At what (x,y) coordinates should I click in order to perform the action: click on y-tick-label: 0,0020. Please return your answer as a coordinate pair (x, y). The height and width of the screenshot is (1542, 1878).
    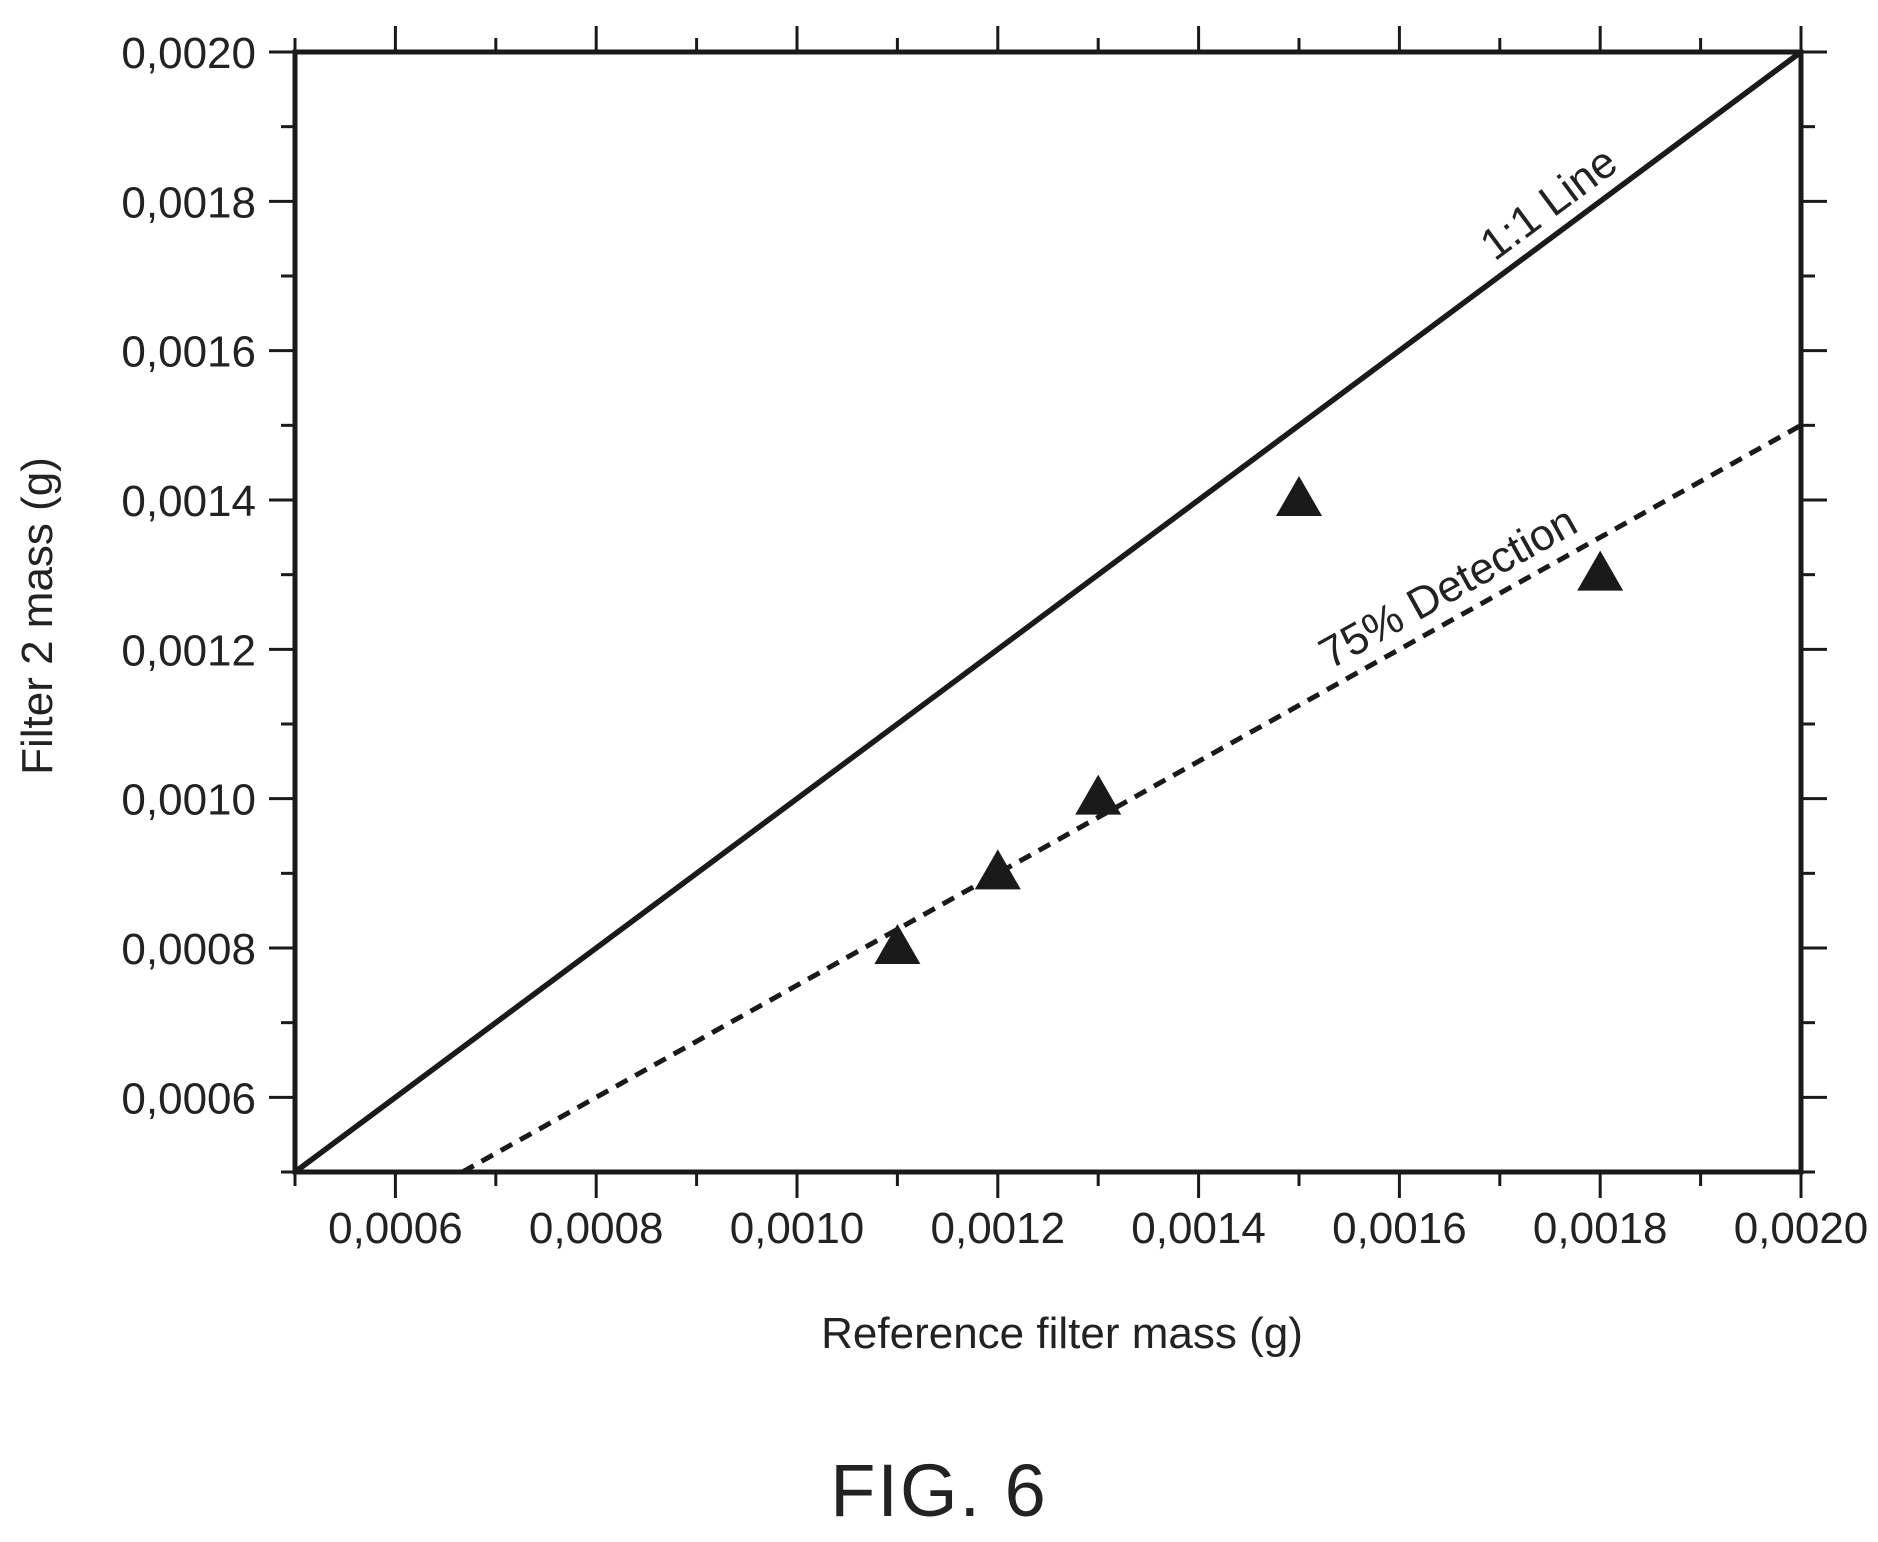
    Looking at the image, I should click on (188, 53).